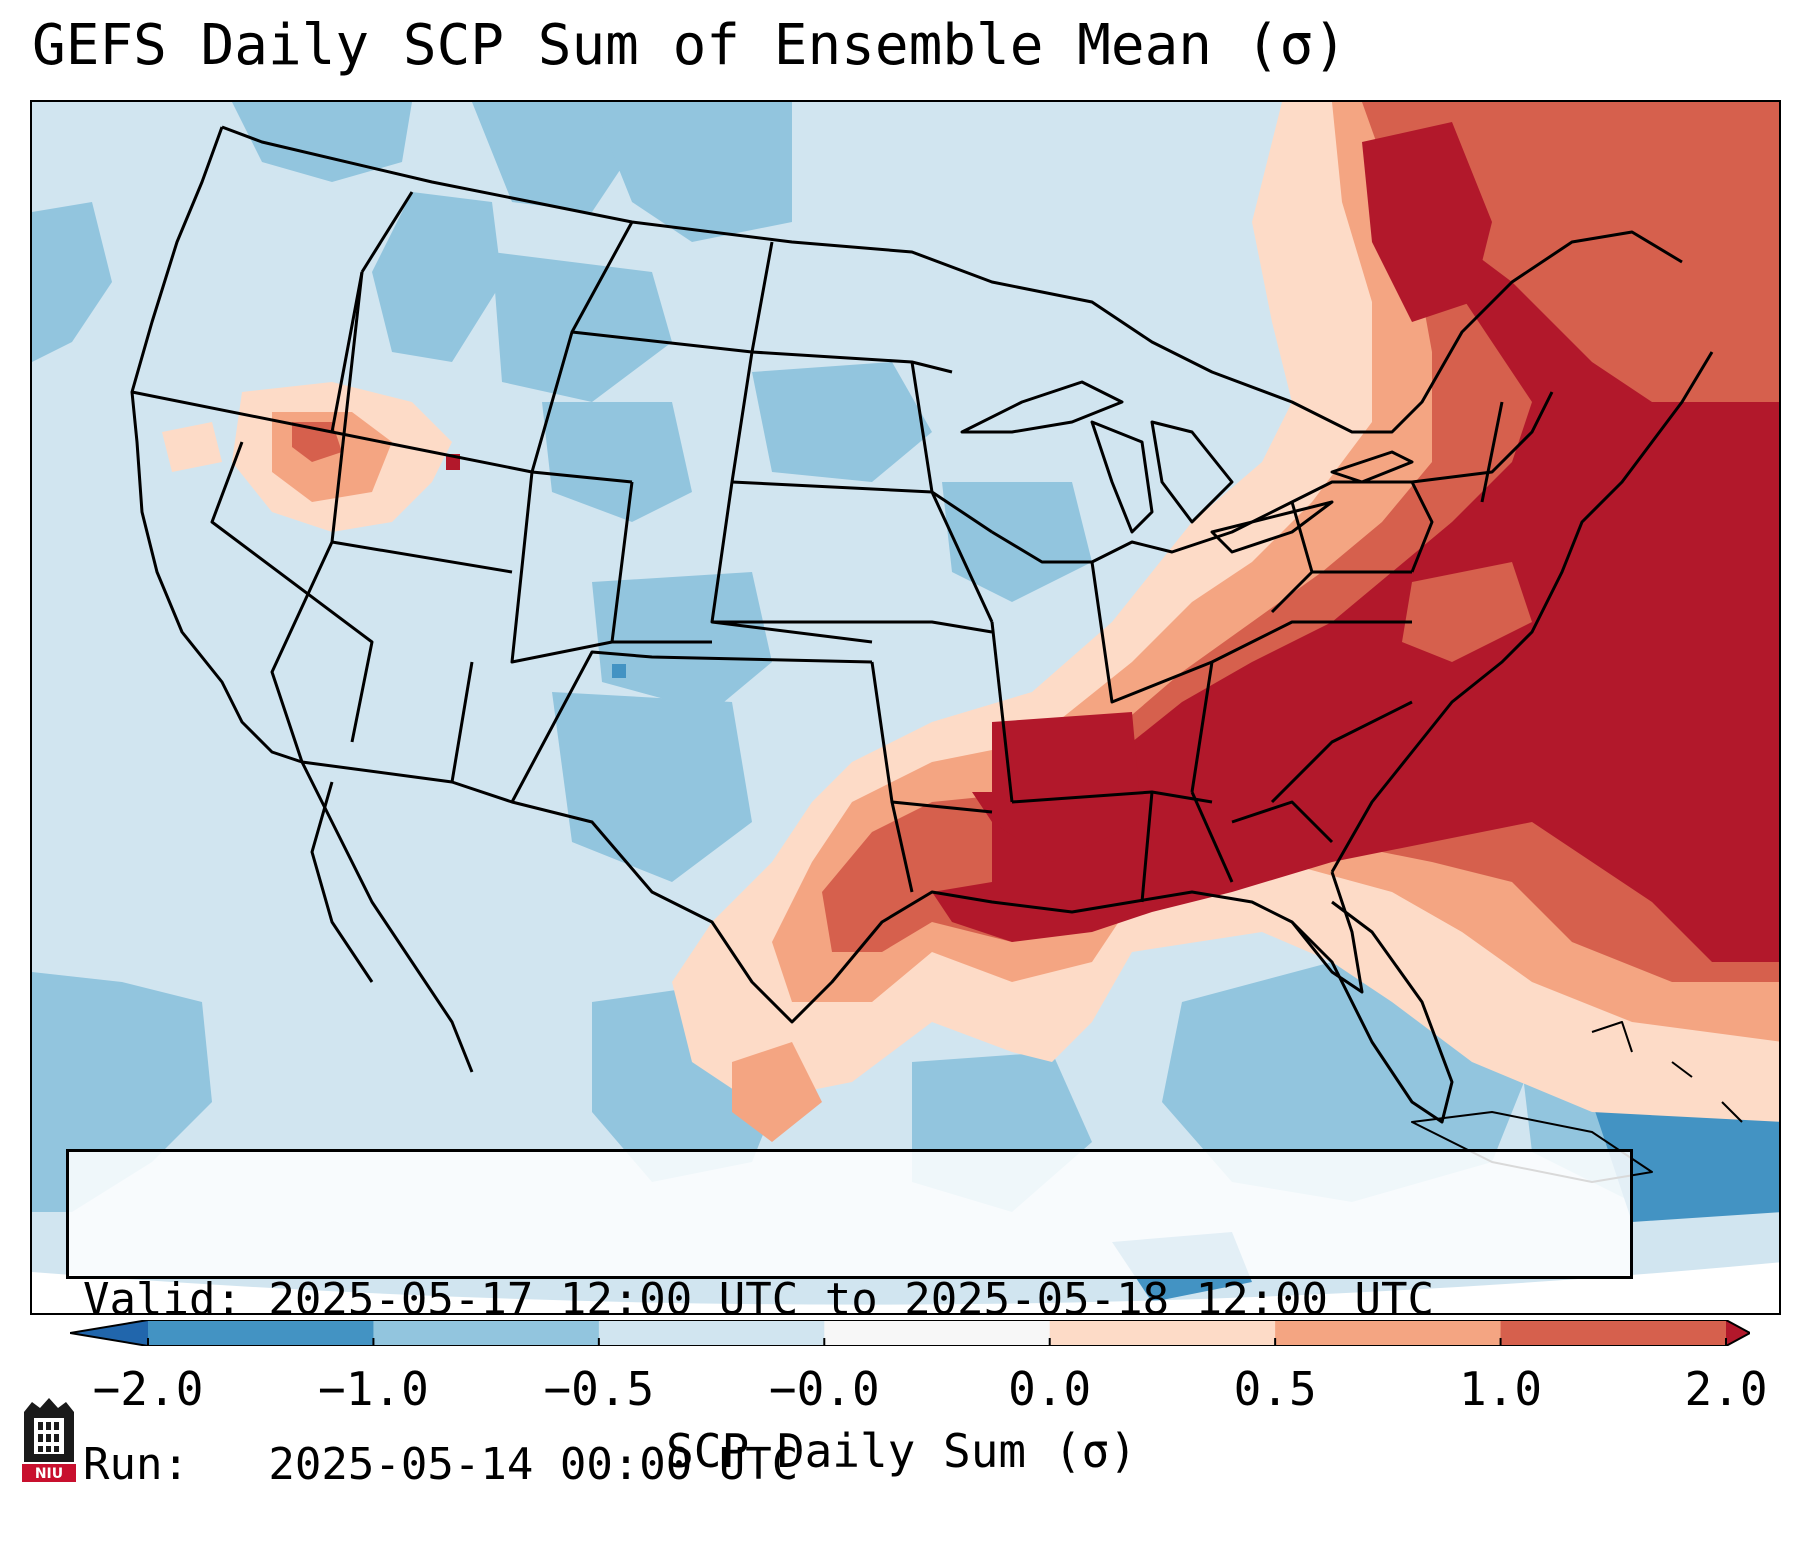  I want to click on colorbar-tick-label: −0.0, so click(824, 1389).